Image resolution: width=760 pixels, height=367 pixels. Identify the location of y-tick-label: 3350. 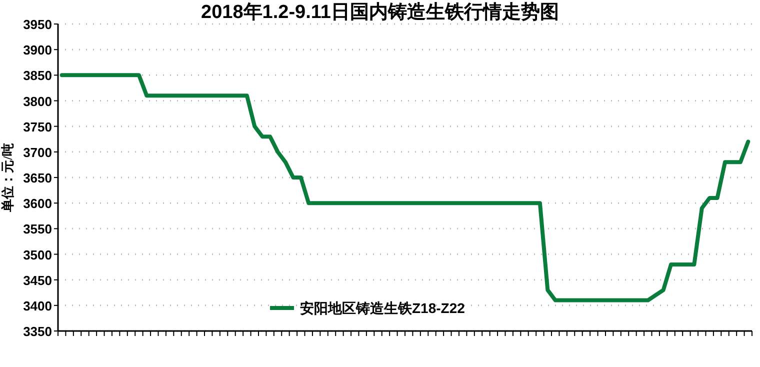
(37, 331).